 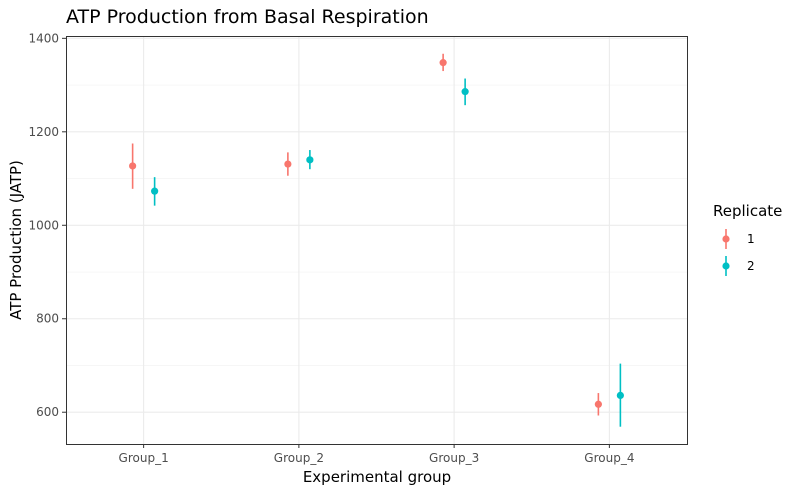 What do you see at coordinates (16, 240) in the screenshot?
I see `y-axis-title: ATP Production (JATP)` at bounding box center [16, 240].